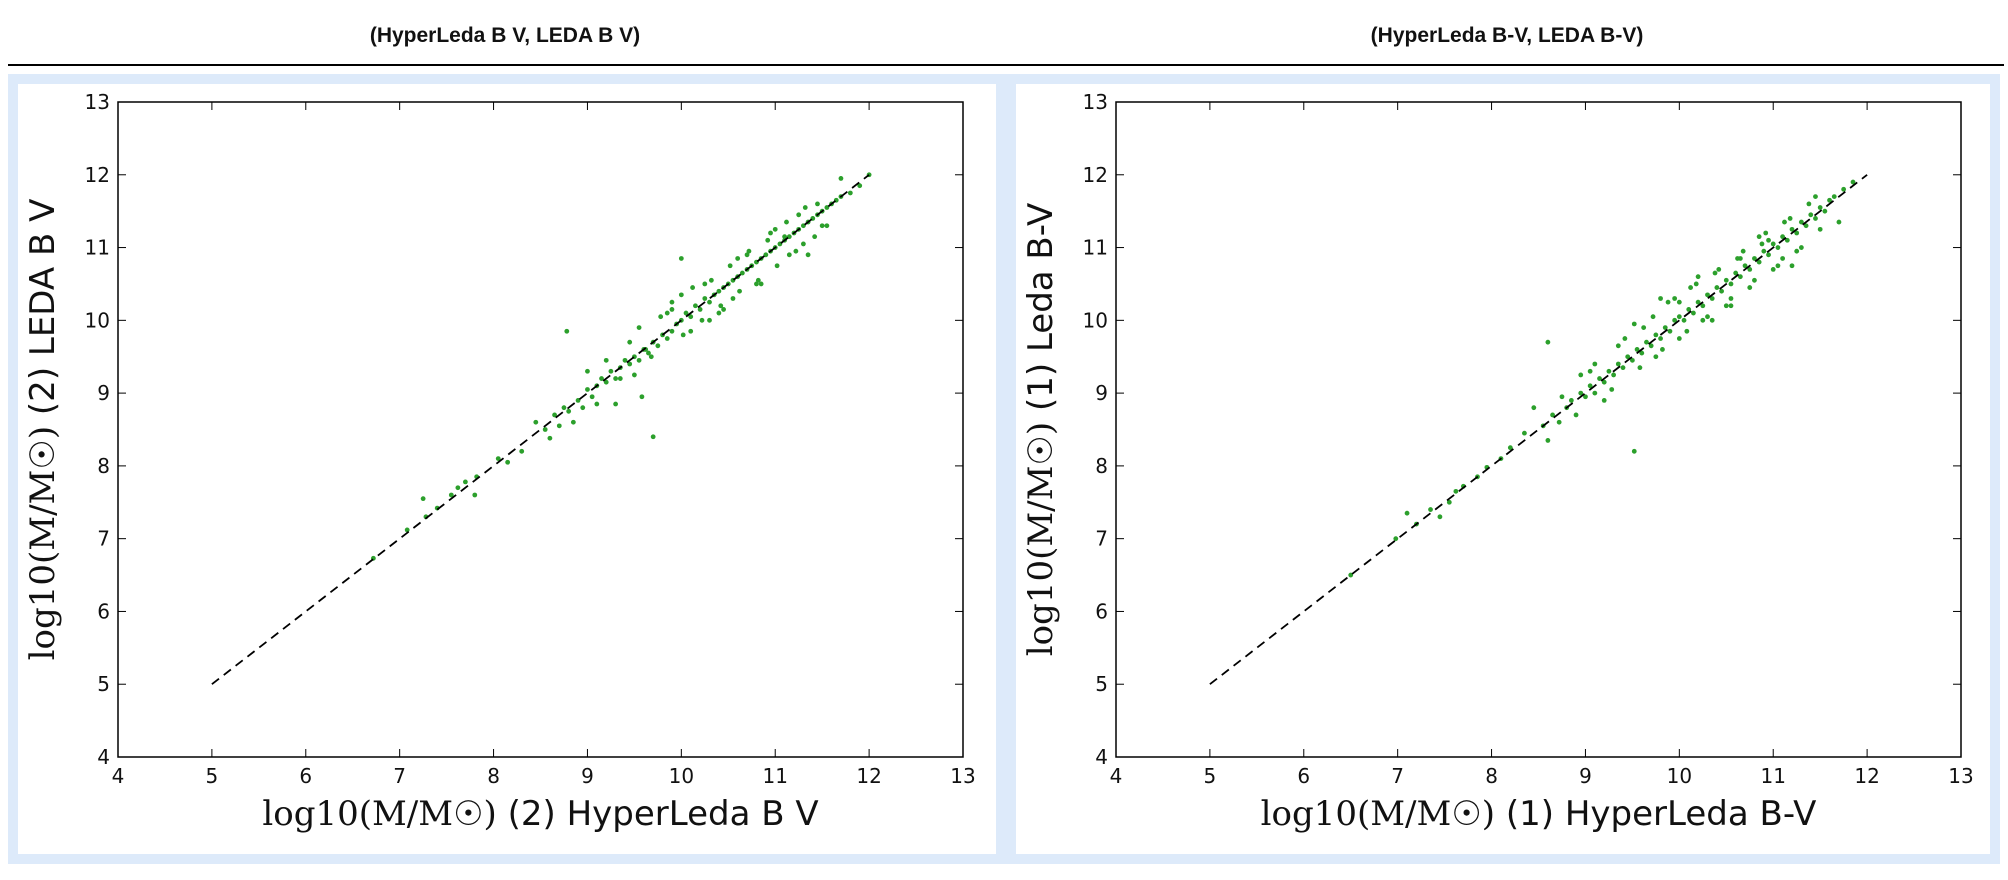  I want to click on y-tick-label: 12, so click(97, 175).